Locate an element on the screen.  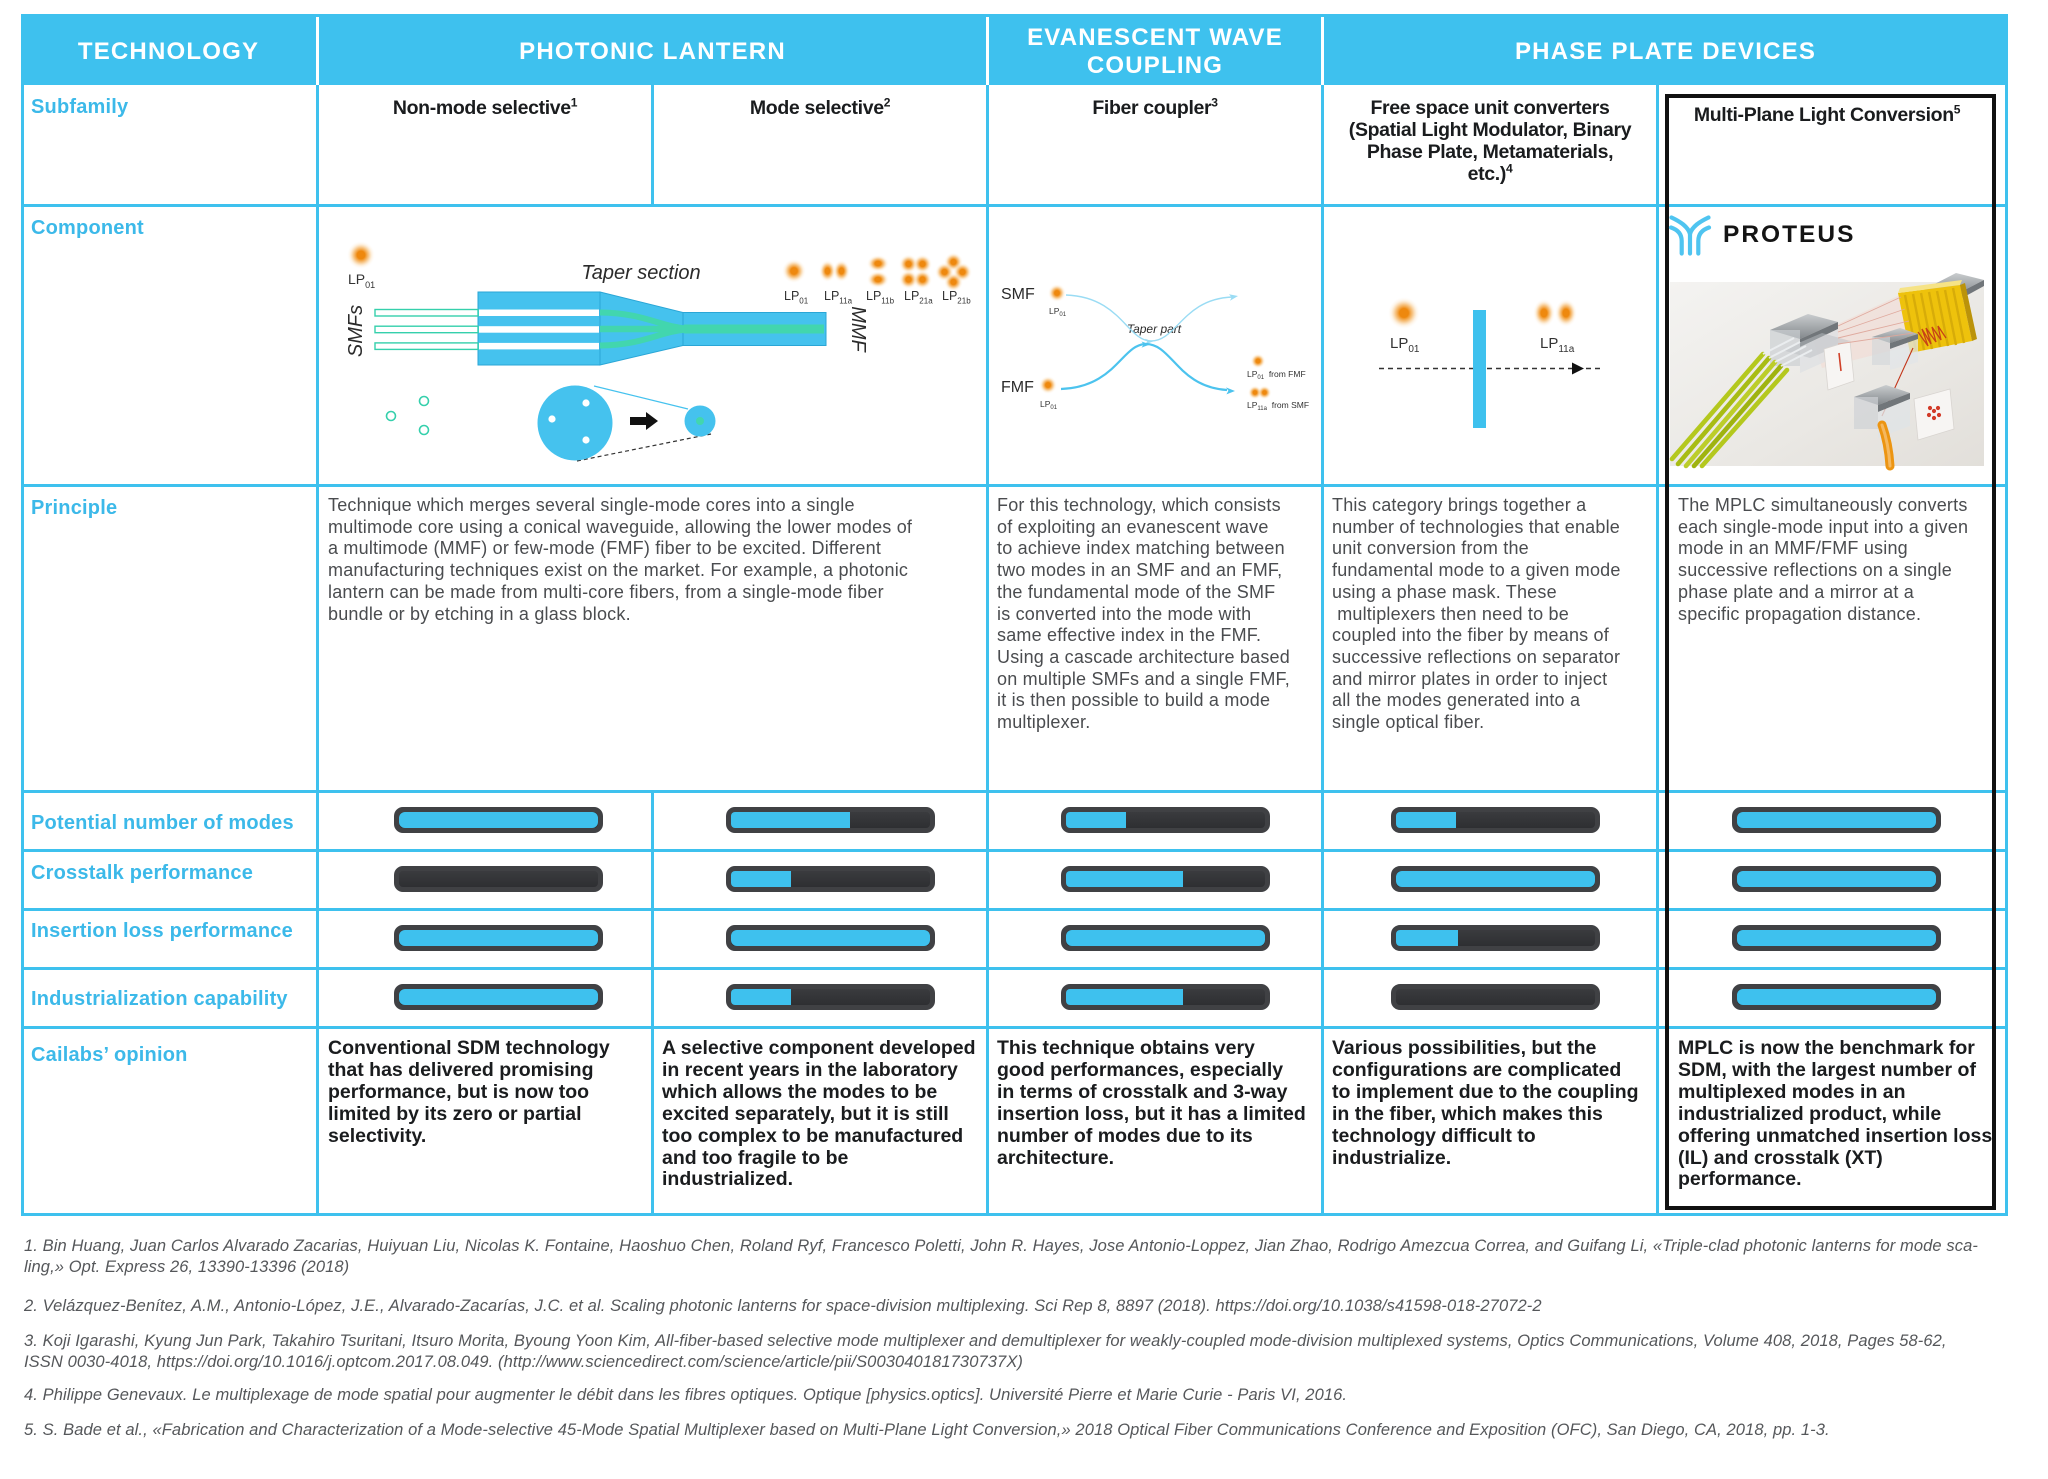
svg-text: LP21a is located at coordinates (918, 297).